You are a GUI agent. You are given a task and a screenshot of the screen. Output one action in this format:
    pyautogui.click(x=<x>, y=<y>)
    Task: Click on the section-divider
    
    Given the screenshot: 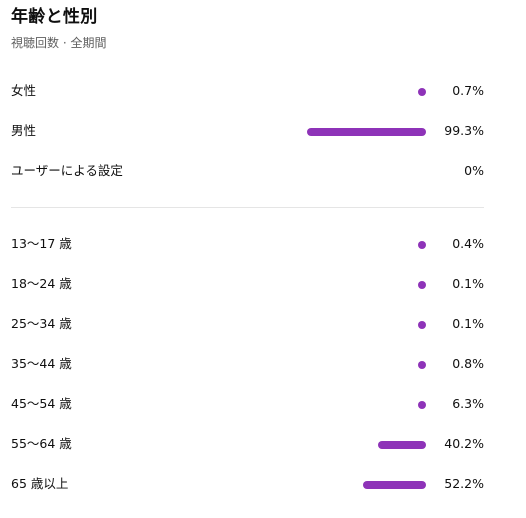 What is the action you would take?
    pyautogui.click(x=247, y=207)
    